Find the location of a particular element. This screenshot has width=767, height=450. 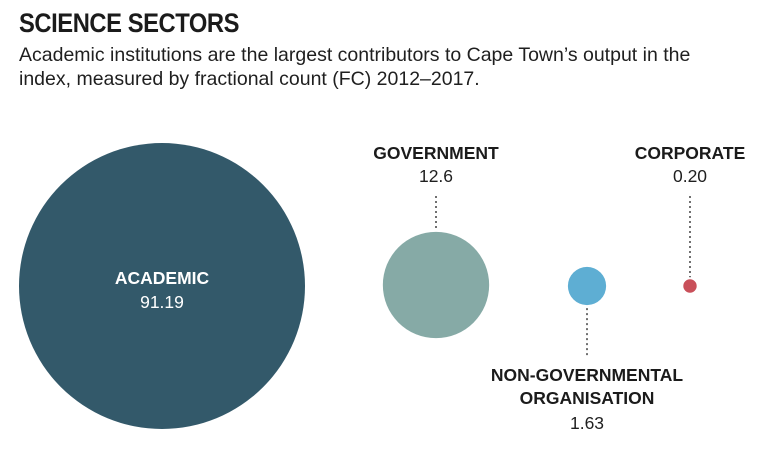

label-corporate: CORPORATE is located at coordinates (690, 153).